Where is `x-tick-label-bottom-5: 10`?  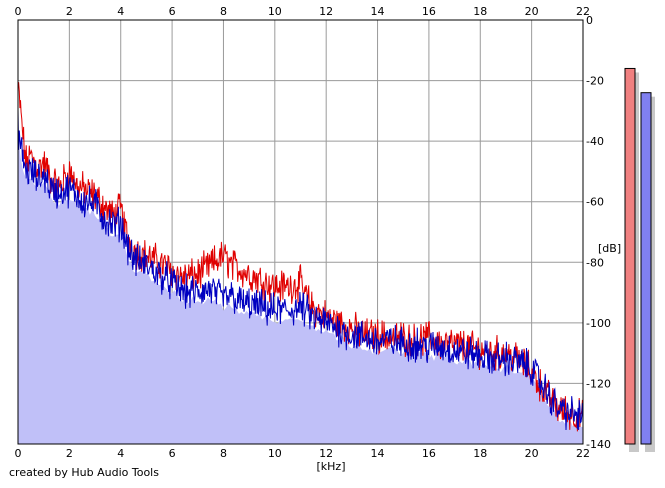
x-tick-label-bottom-5: 10 is located at coordinates (275, 453).